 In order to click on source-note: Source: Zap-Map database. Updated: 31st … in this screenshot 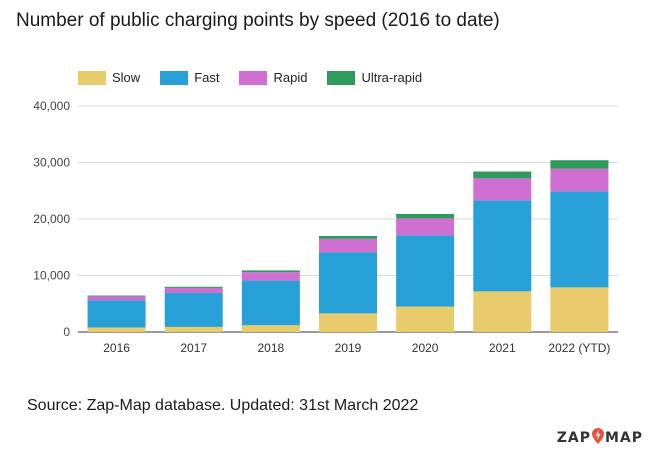, I will do `click(223, 405)`.